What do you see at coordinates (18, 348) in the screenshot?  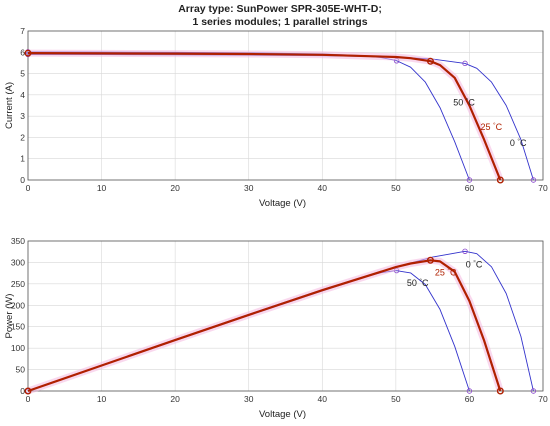 I see `y-tick-label: 100` at bounding box center [18, 348].